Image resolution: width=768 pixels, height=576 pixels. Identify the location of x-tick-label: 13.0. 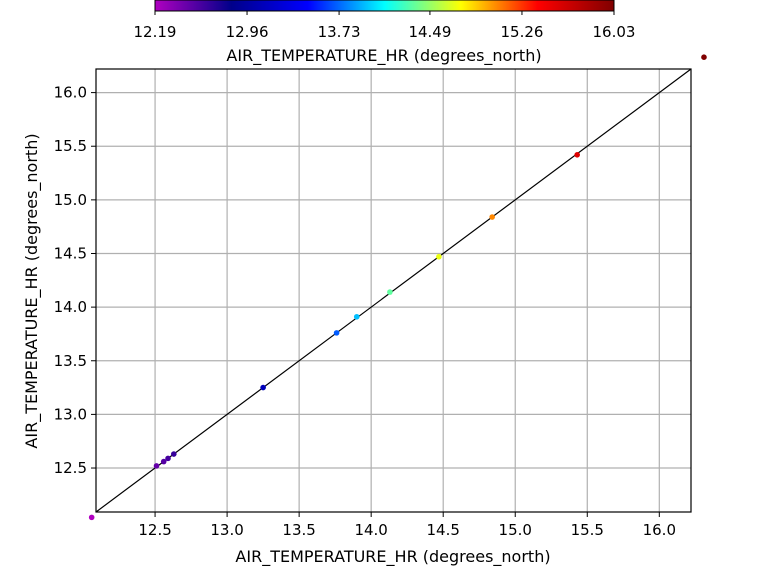
(226, 530).